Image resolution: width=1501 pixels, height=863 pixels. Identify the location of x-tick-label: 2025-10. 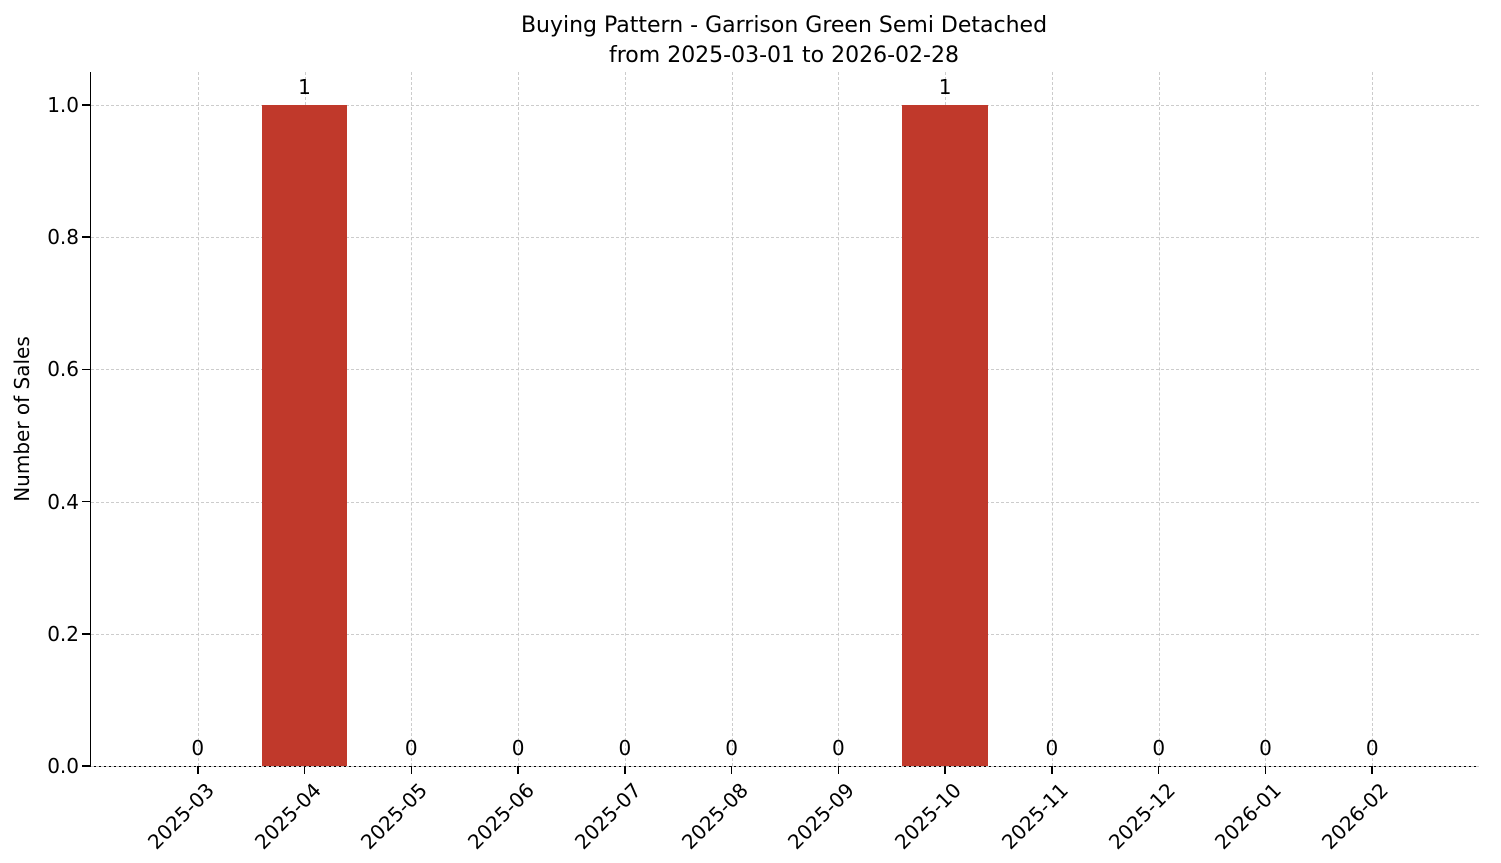
(928, 816).